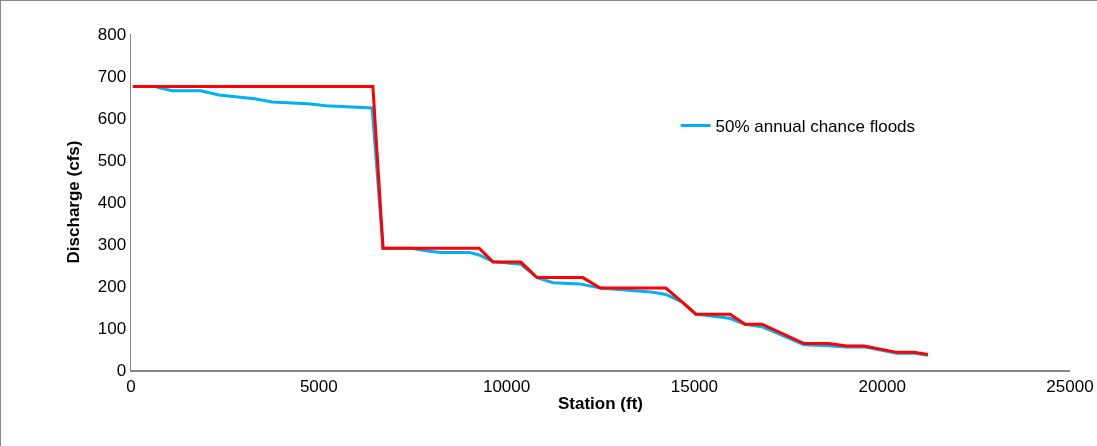 The width and height of the screenshot is (1097, 446). Describe the element at coordinates (112, 118) in the screenshot. I see `y-tick-label: 600` at that location.